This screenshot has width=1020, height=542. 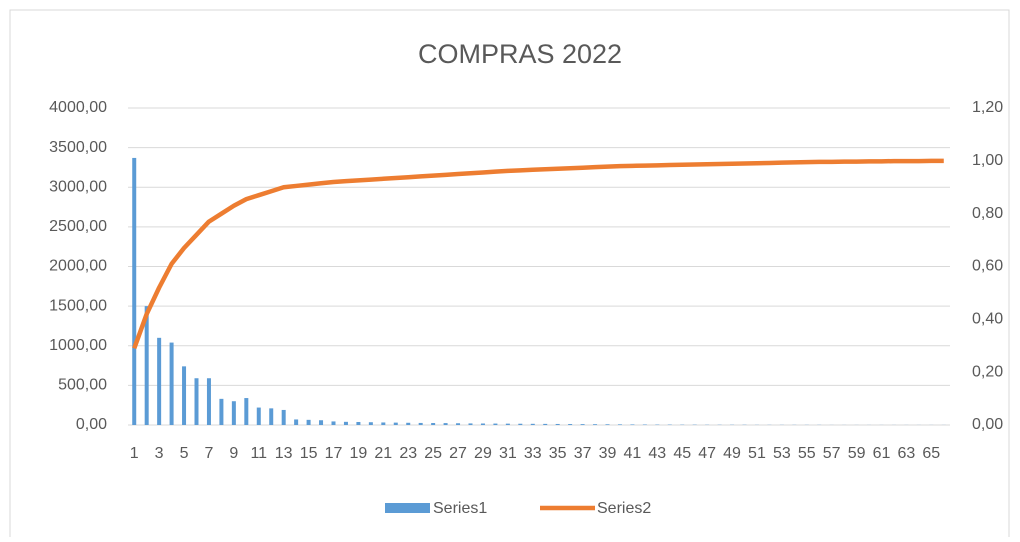 What do you see at coordinates (233, 453) in the screenshot?
I see `x-tick-label: 9` at bounding box center [233, 453].